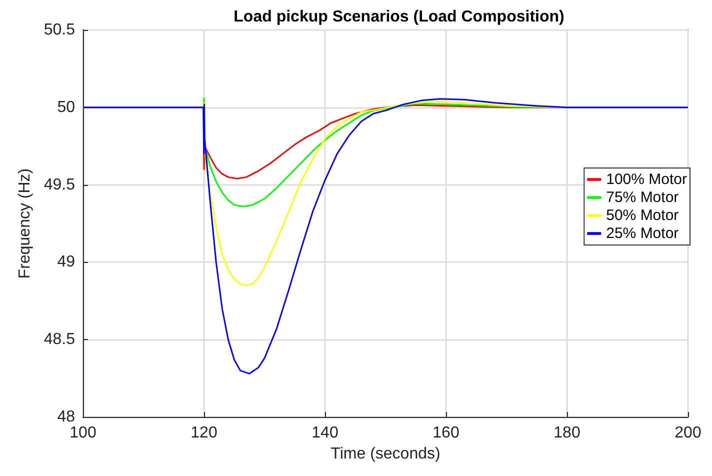 Image resolution: width=712 pixels, height=476 pixels. What do you see at coordinates (399, 17) in the screenshot?
I see `chart-title: Load pickup Scenarios (Load Composition)` at bounding box center [399, 17].